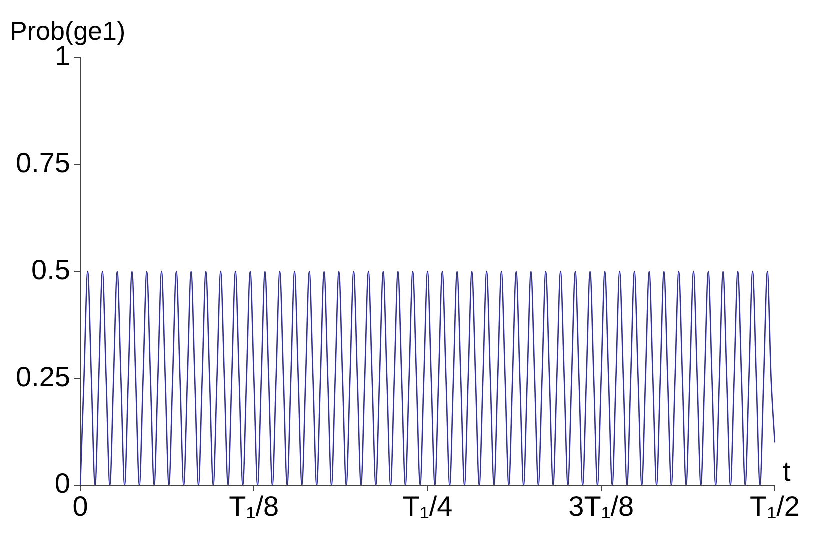 Image resolution: width=813 pixels, height=533 pixels. What do you see at coordinates (601, 506) in the screenshot?
I see `x-tick-label: 3T₁/8` at bounding box center [601, 506].